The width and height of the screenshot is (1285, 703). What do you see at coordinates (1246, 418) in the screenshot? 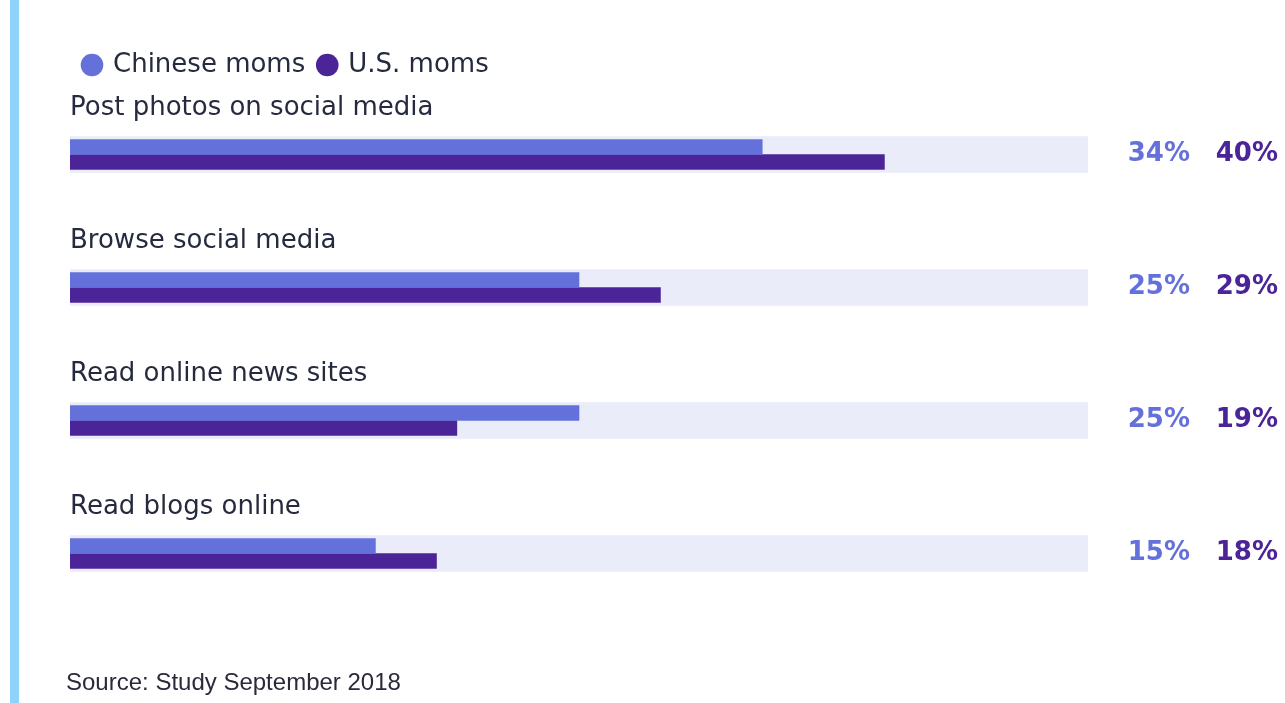
I see `data-label: 19%` at bounding box center [1246, 418].